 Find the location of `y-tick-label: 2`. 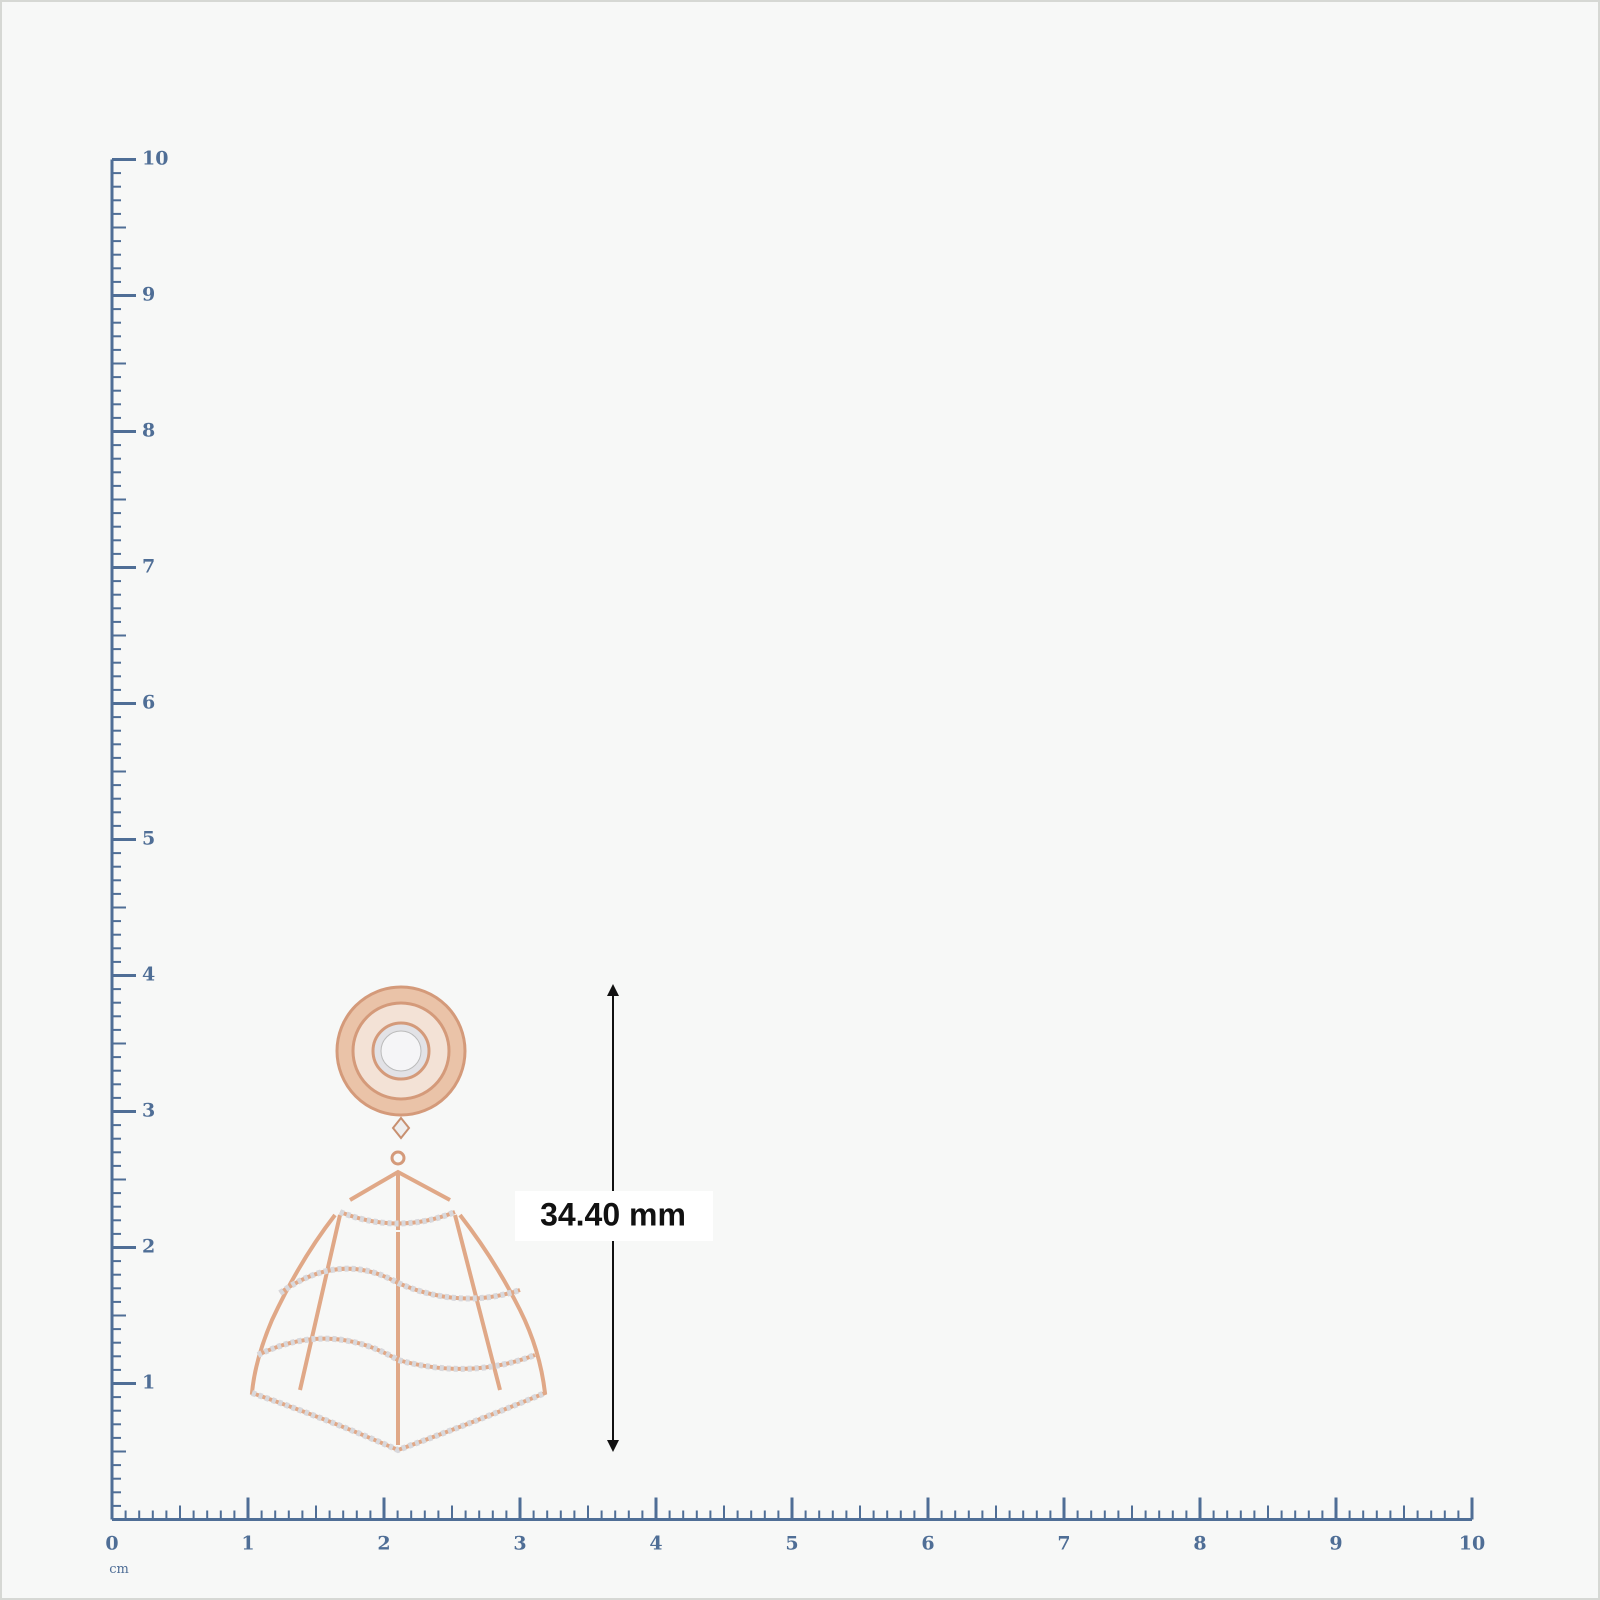

y-tick-label: 2 is located at coordinates (148, 1247).